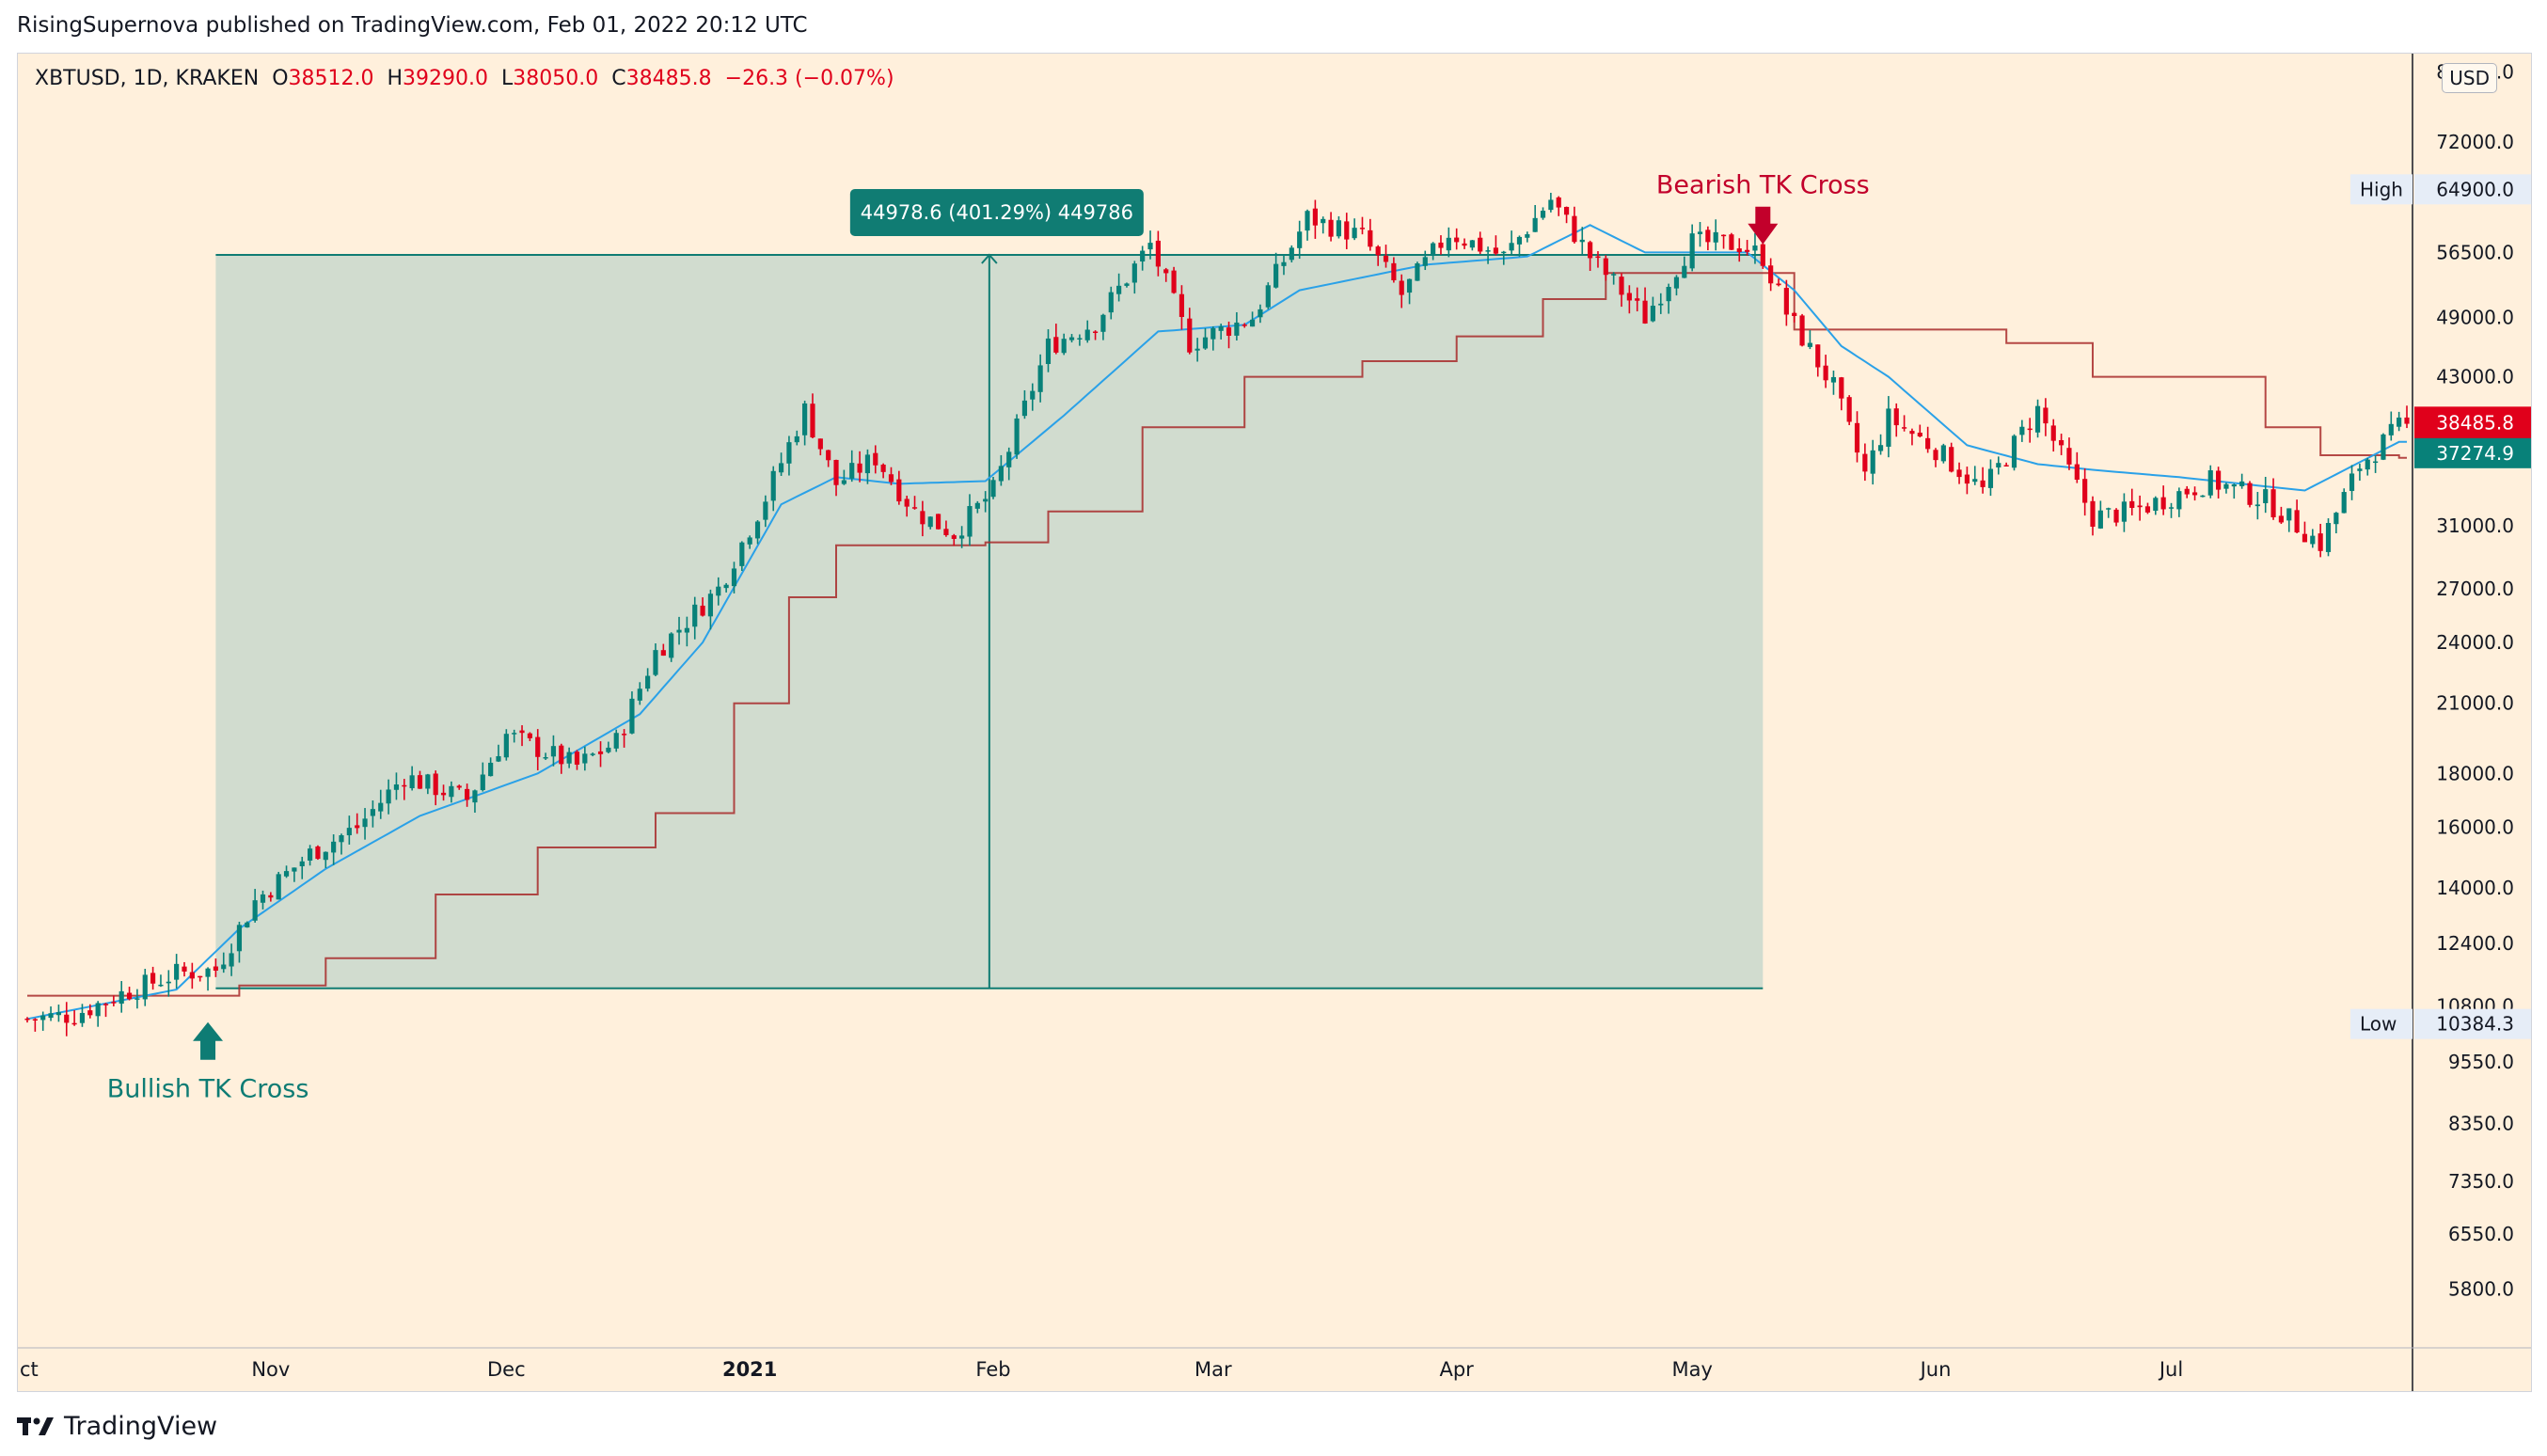  Describe the element at coordinates (331, 78) in the screenshot. I see `open-value: 38512.0` at that location.